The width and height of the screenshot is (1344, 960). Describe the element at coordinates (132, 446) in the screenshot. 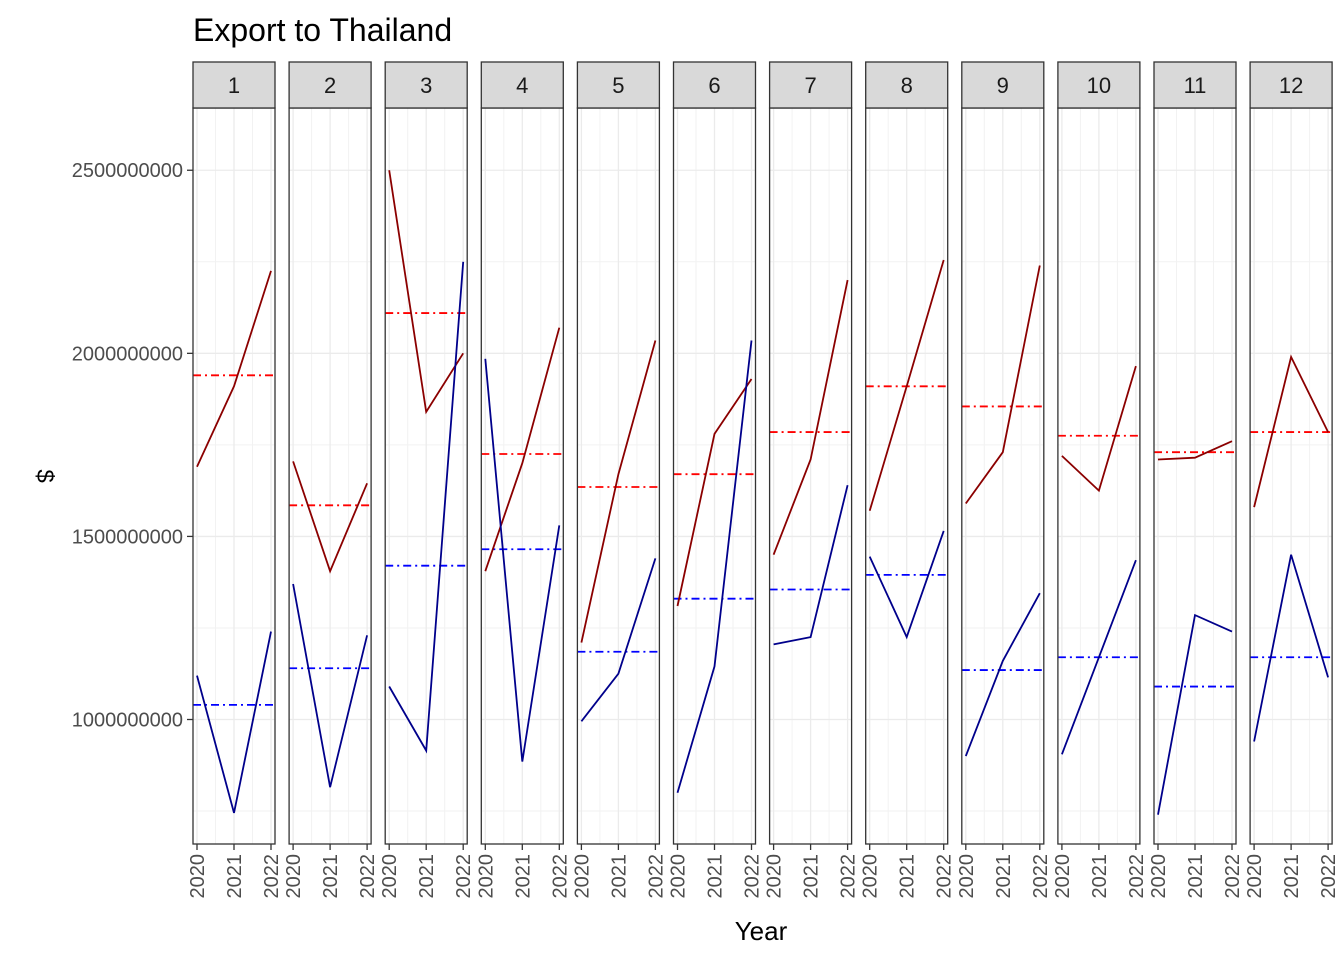

I see `y-axis: 1000000000 1500000000 2000000000 2500000000` at that location.